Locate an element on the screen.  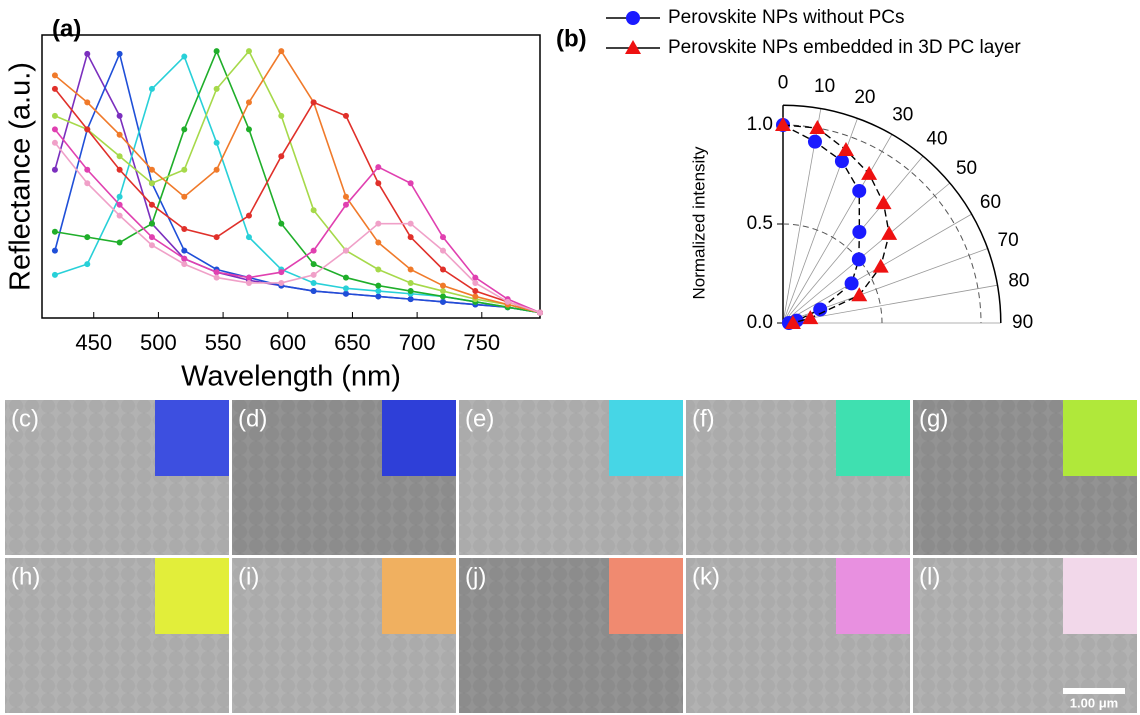
outer-arc is located at coordinates (892, 214).